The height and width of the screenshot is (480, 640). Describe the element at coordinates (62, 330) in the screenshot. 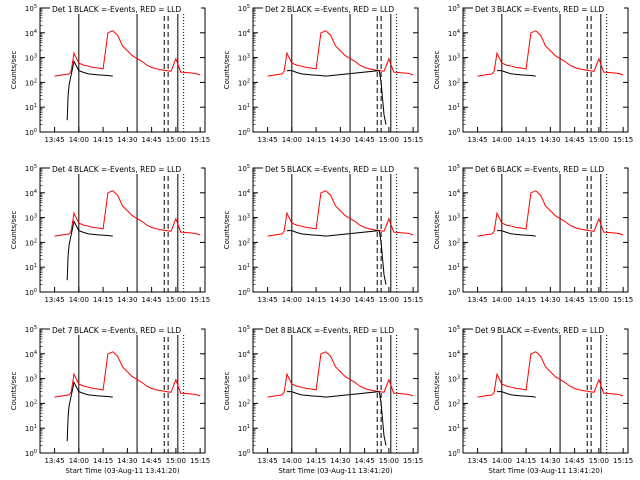

I see `panel-title-detector: Det 7` at that location.